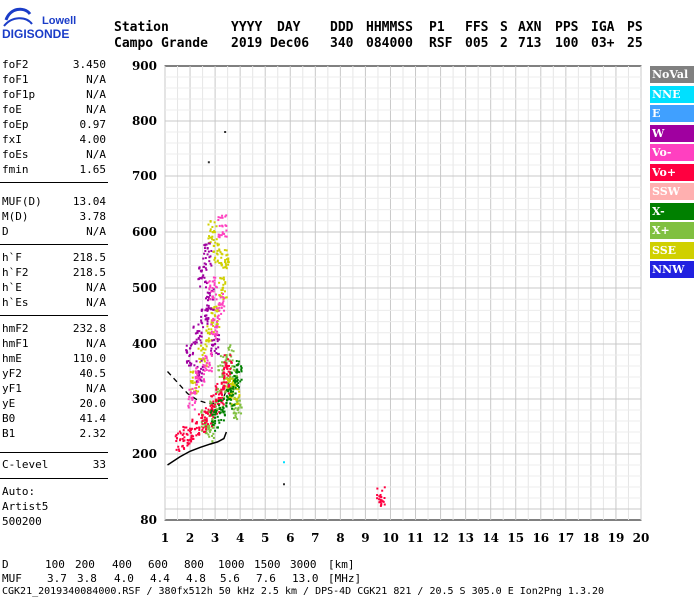  I want to click on param-row: h`E N/A, so click(54, 288).